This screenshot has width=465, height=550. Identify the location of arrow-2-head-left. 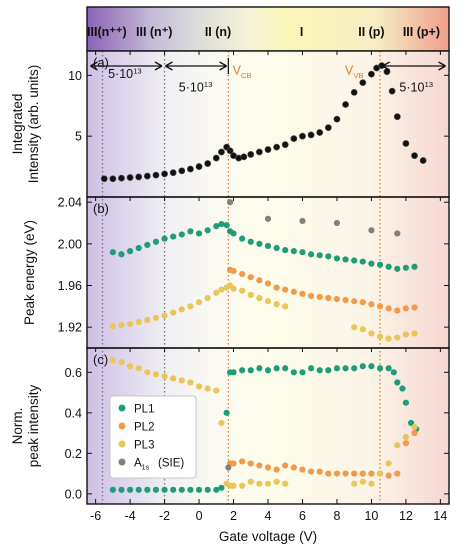
(169, 66).